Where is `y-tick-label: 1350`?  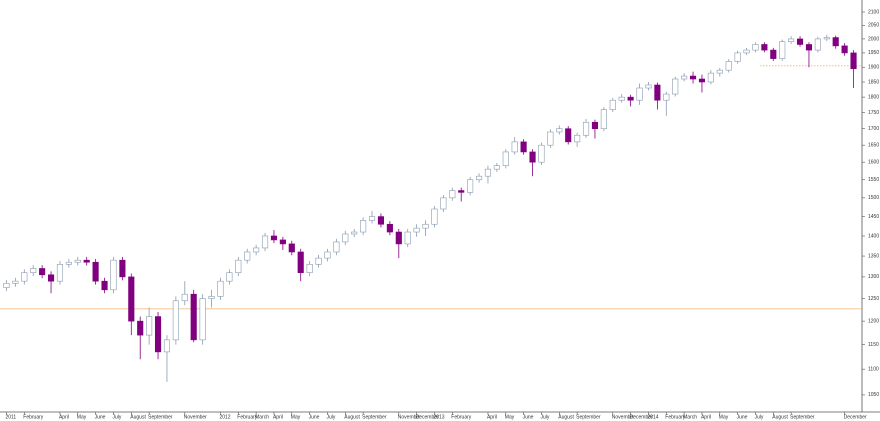 y-tick-label: 1350 is located at coordinates (873, 256).